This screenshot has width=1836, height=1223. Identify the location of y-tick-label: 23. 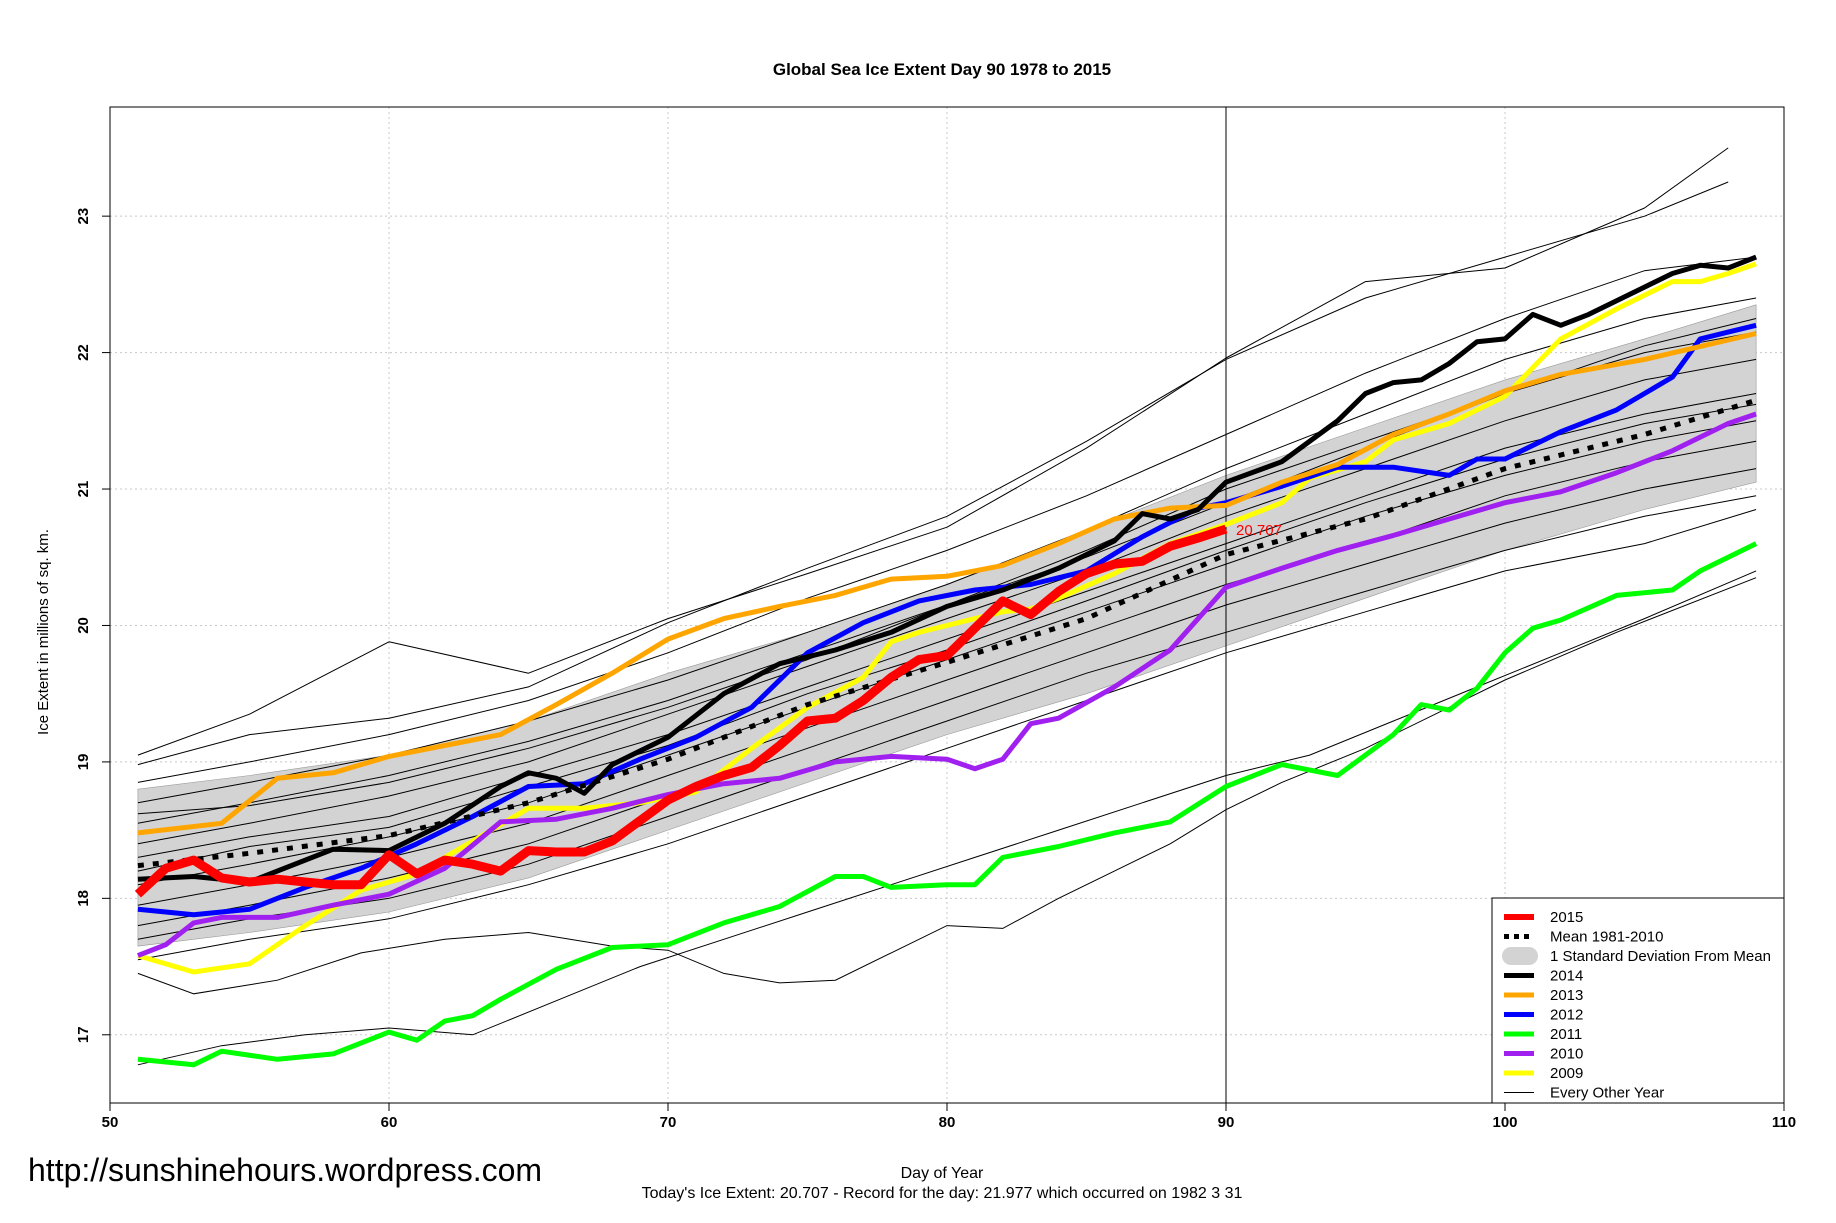
(83, 216).